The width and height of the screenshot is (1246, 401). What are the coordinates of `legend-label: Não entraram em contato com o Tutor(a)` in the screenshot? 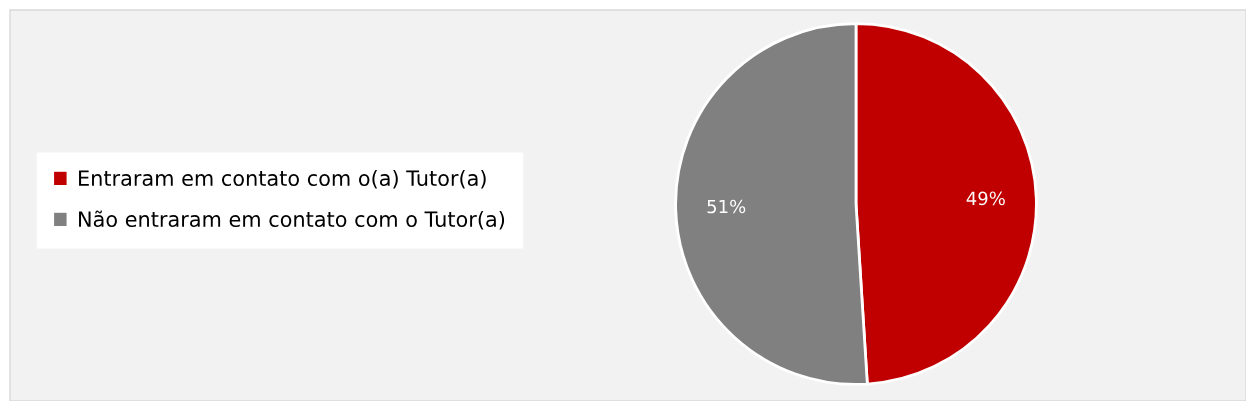 It's located at (292, 220).